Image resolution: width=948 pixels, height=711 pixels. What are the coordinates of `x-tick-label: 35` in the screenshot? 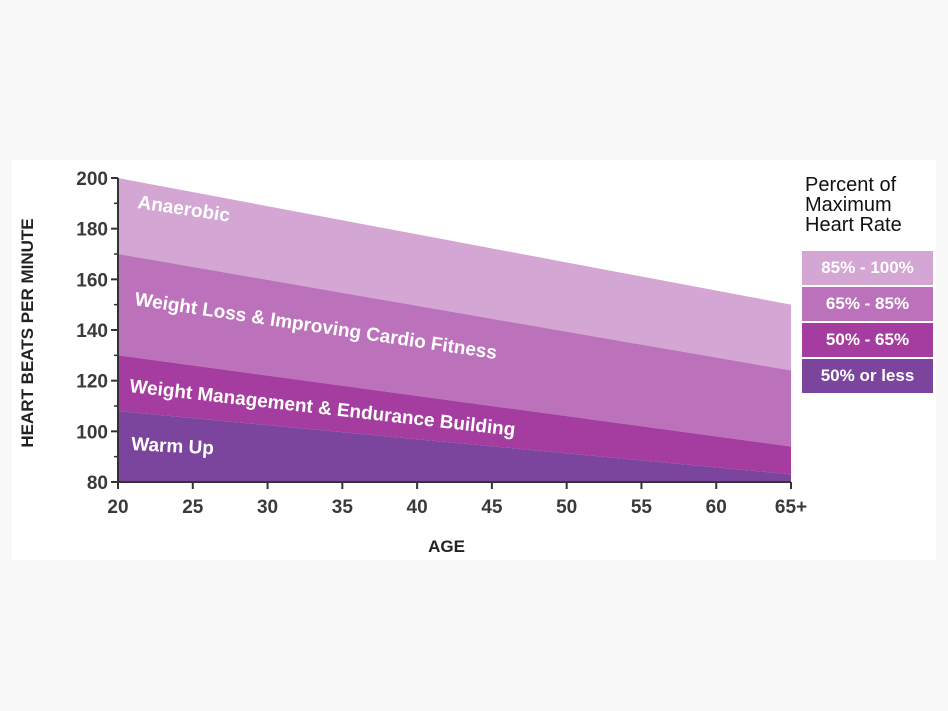 It's located at (343, 507).